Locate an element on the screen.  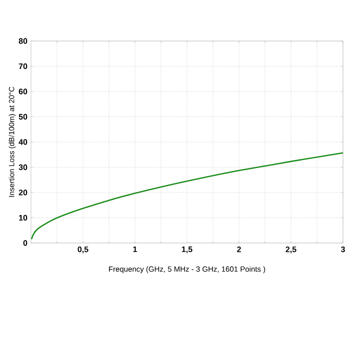
x-tick-label: 0,5 is located at coordinates (83, 250).